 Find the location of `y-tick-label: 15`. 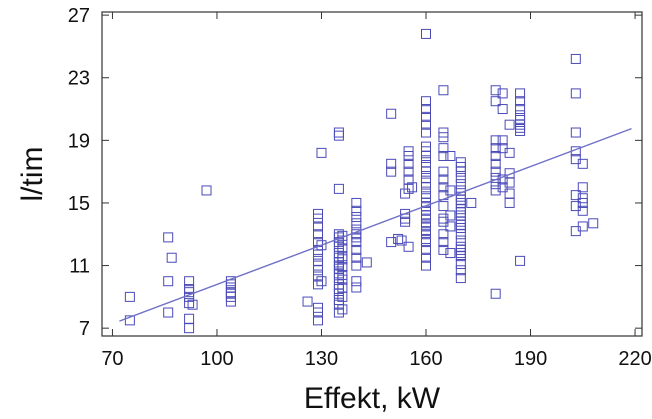

y-tick-label: 15 is located at coordinates (79, 204).